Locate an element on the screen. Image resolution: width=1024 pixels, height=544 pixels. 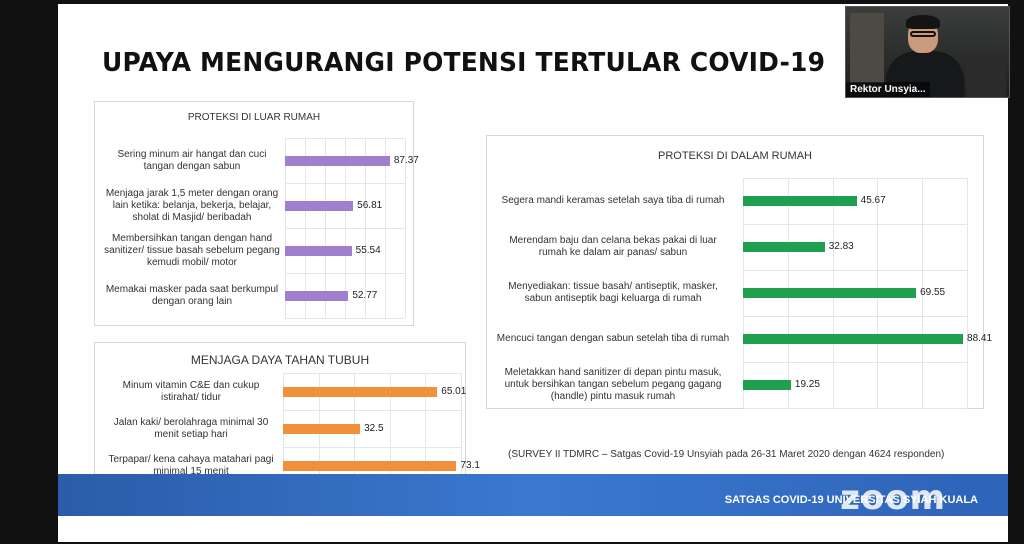
chart-title: PROTEKSI DI DALAM RUMAH is located at coordinates (735, 156).